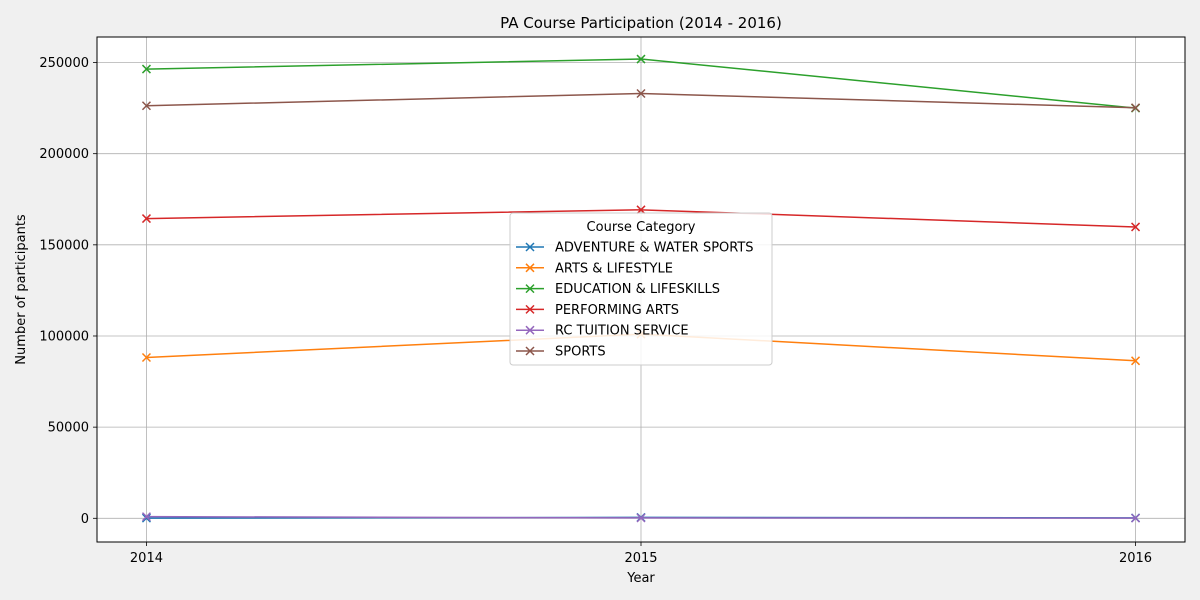 This screenshot has width=1200, height=600. Describe the element at coordinates (641, 227) in the screenshot. I see `legend-title: Course Category` at that location.